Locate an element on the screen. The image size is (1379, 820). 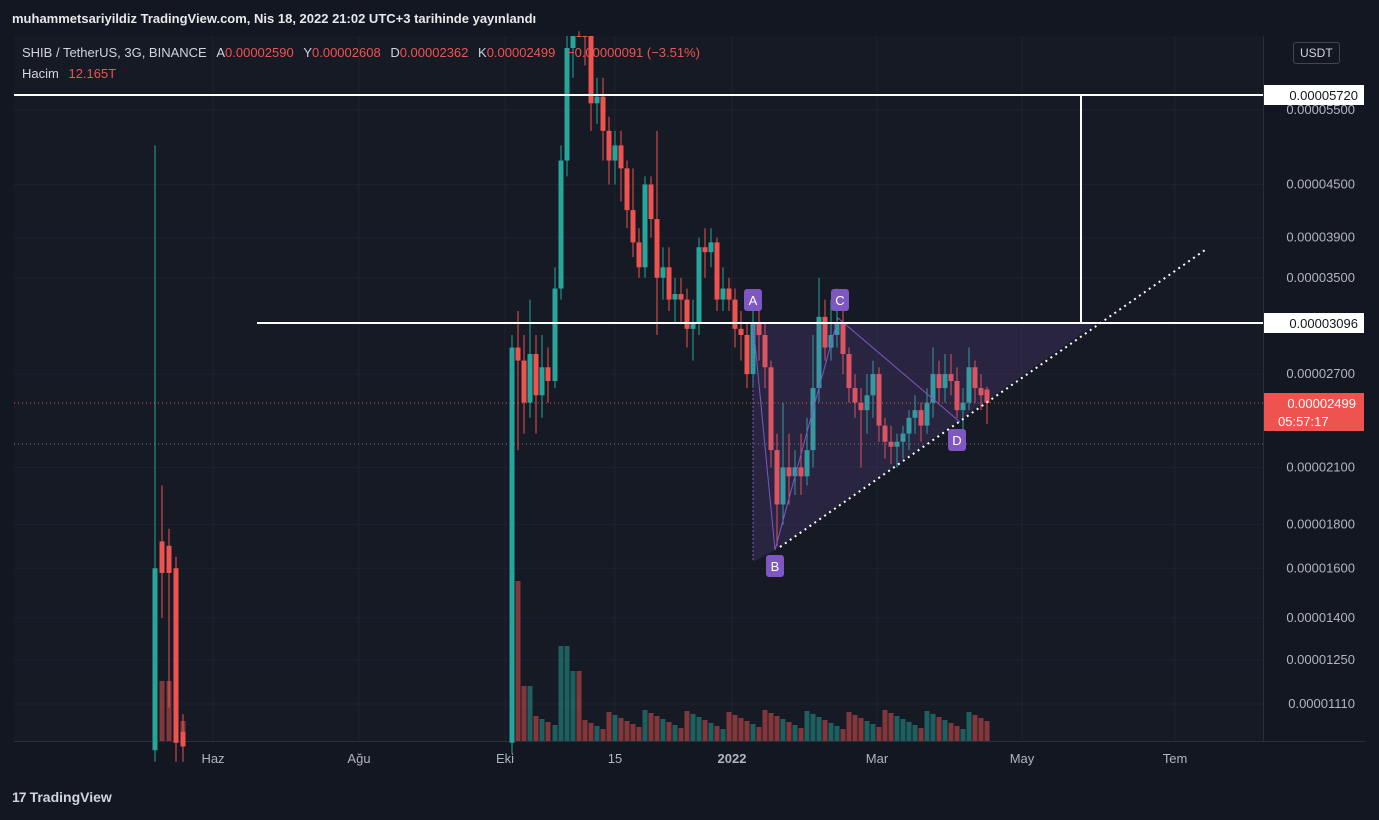
tradingview-logo: 17 TradingView is located at coordinates (62, 797).